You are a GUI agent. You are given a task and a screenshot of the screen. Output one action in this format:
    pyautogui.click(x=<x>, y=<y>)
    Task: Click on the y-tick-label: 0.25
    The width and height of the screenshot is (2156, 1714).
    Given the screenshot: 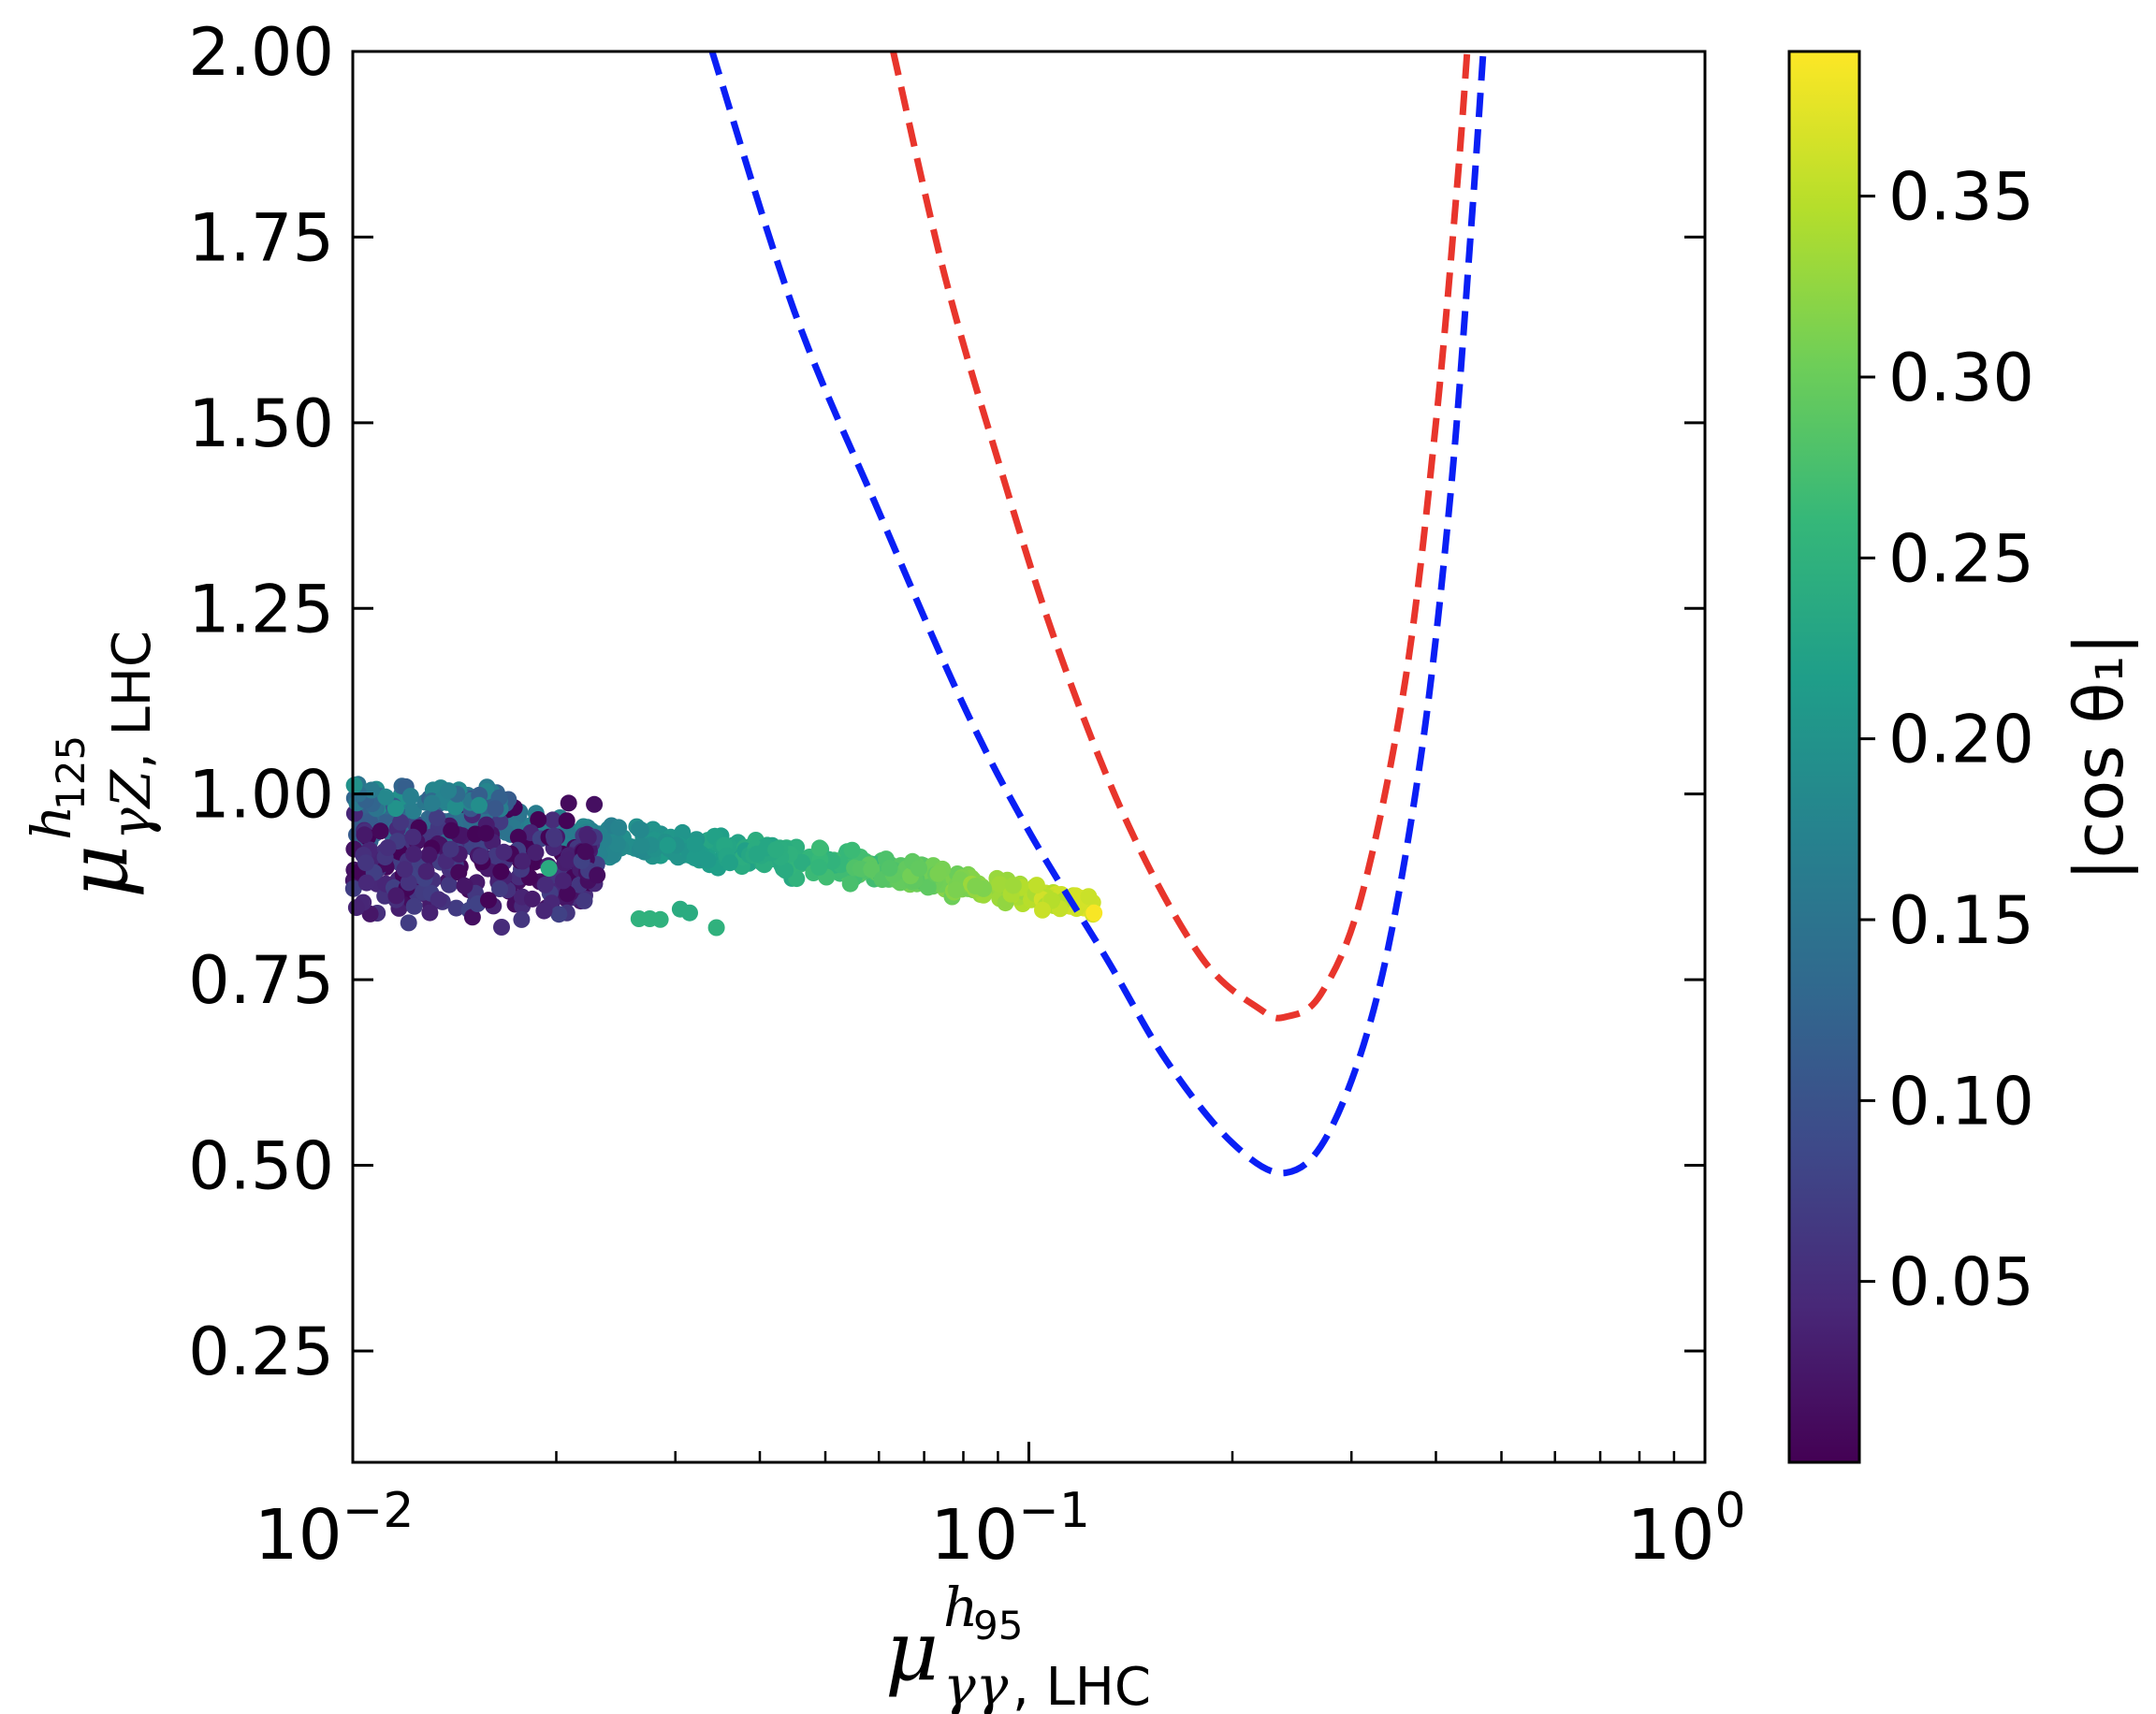 What is the action you would take?
    pyautogui.click(x=261, y=1352)
    